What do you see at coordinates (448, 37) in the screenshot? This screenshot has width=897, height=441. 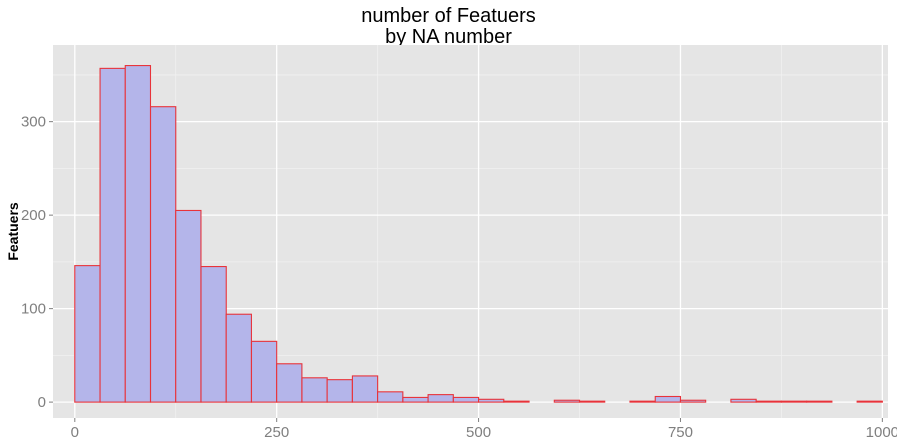 I see `chart-subtitle: by NA number` at bounding box center [448, 37].